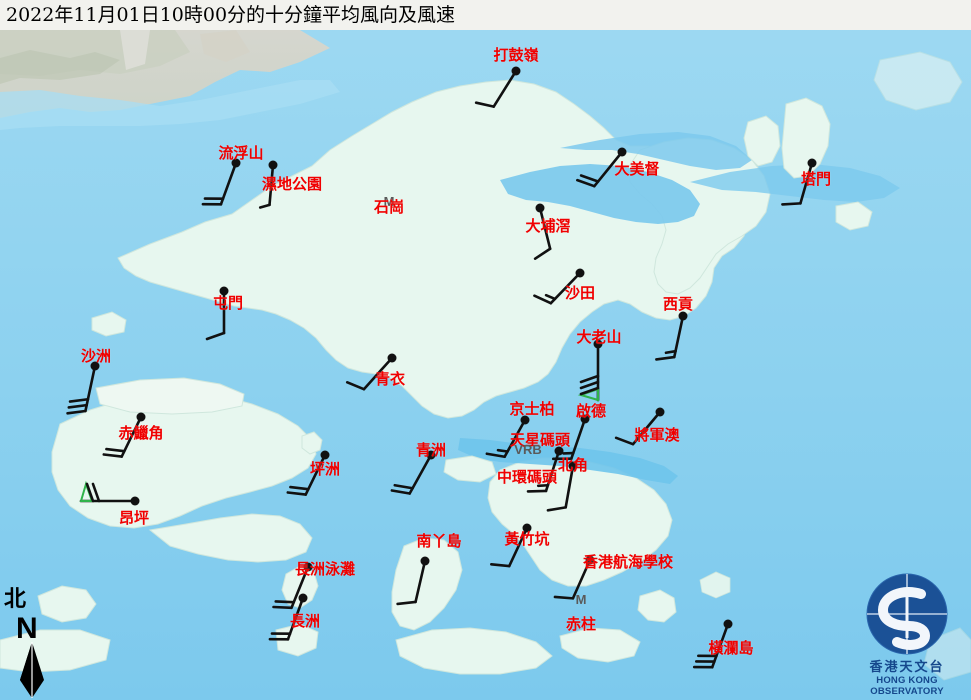 The width and height of the screenshot is (971, 700). Describe the element at coordinates (390, 379) in the screenshot. I see `station-label-tsing-yi: 青衣` at that location.